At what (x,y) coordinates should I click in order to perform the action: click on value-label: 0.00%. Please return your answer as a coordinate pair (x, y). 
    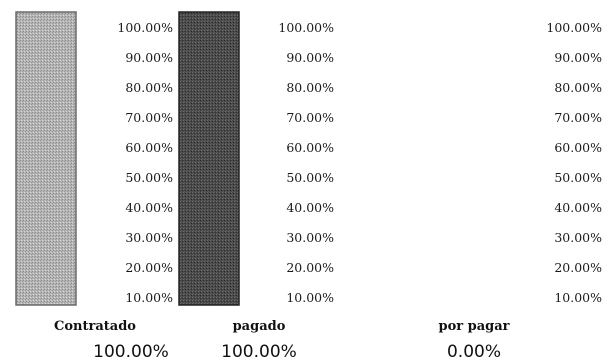
    Looking at the image, I should click on (474, 352).